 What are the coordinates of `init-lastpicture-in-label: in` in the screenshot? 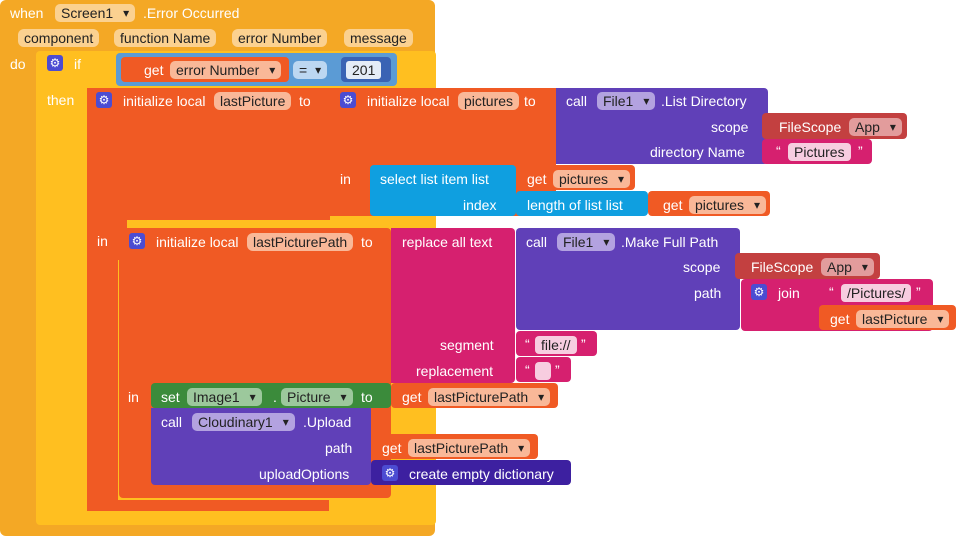 It's located at (102, 241).